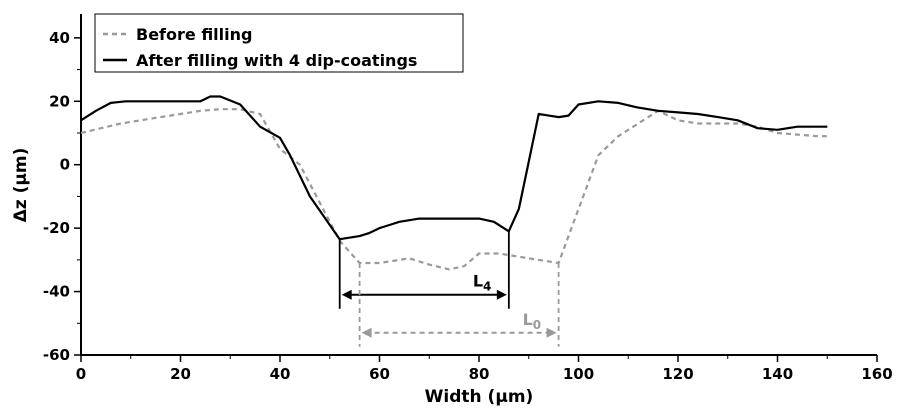 The height and width of the screenshot is (410, 897). What do you see at coordinates (56, 228) in the screenshot?
I see `y-tick-label: -20` at bounding box center [56, 228].